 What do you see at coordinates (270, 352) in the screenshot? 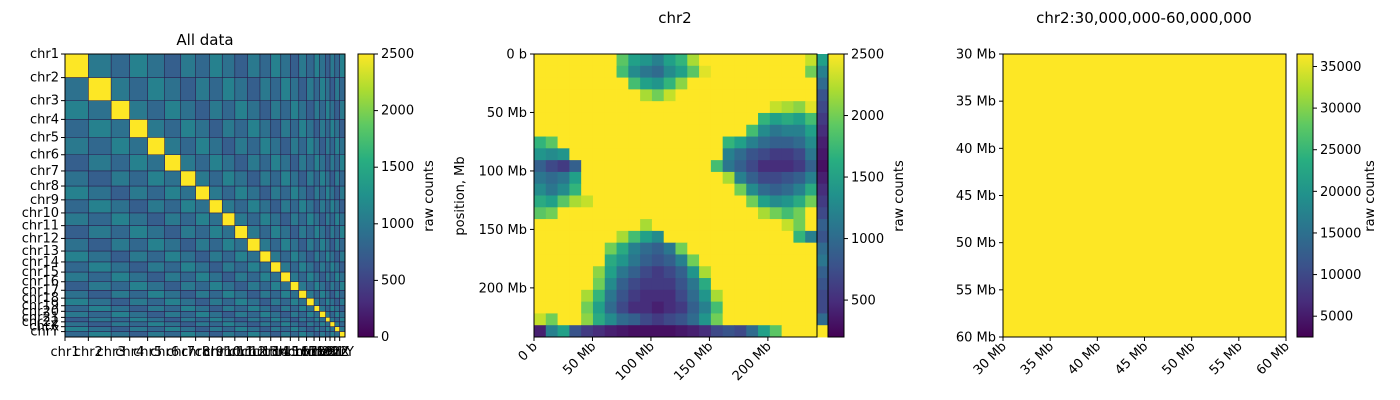
I see `x-tick-label: chr14` at bounding box center [270, 352].